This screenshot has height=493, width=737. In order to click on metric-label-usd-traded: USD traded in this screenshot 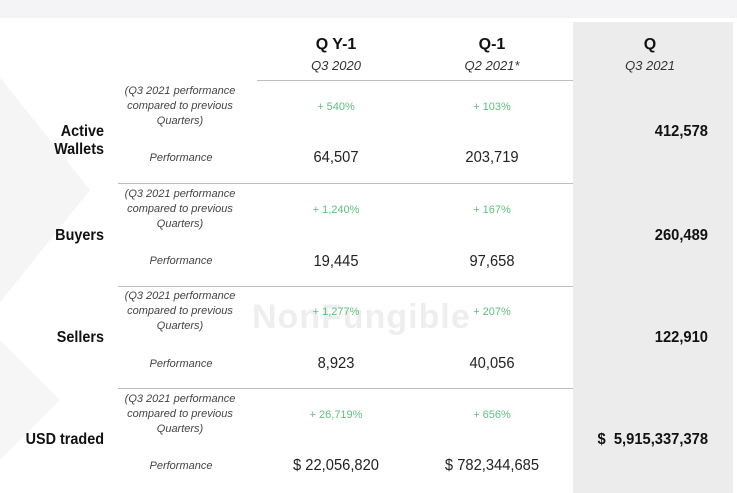, I will do `click(64, 439)`.